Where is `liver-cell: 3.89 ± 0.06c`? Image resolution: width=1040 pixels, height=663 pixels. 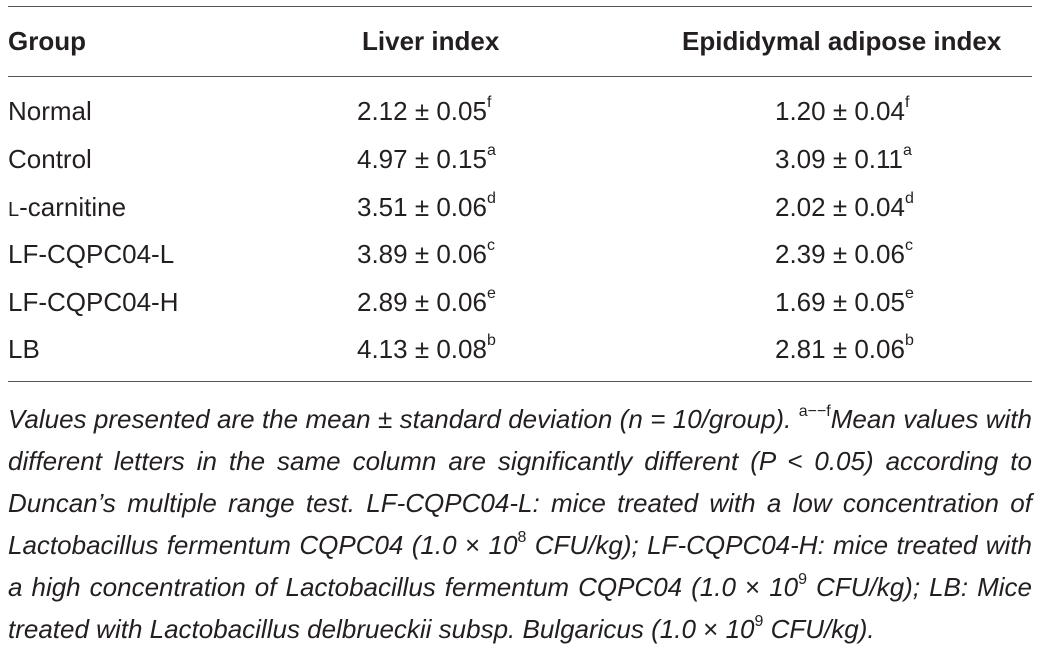
liver-cell: 3.89 ± 0.06c is located at coordinates (426, 253).